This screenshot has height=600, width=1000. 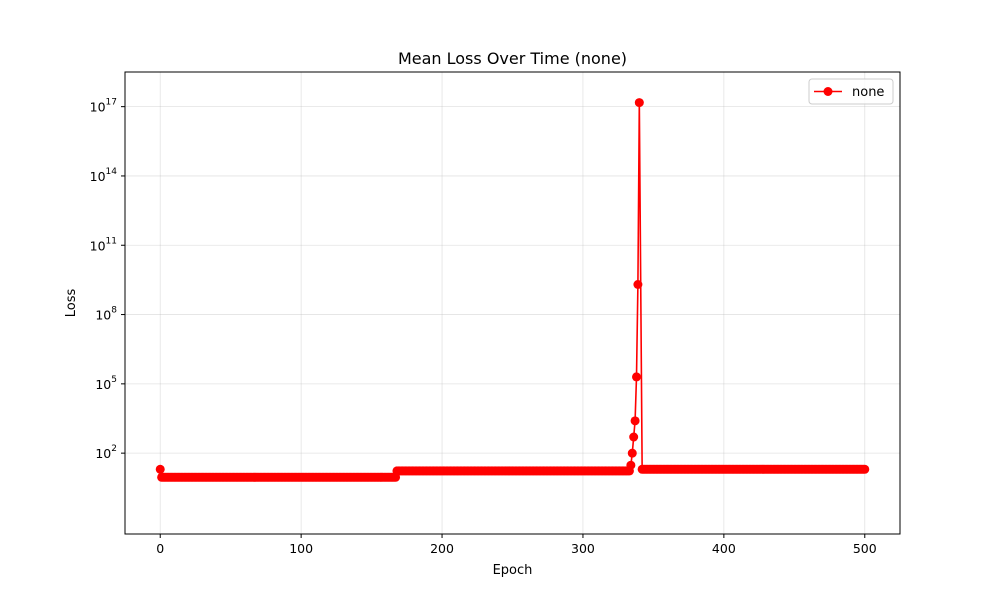 What do you see at coordinates (106, 314) in the screenshot?
I see `y-tick-label: 10⁸` at bounding box center [106, 314].